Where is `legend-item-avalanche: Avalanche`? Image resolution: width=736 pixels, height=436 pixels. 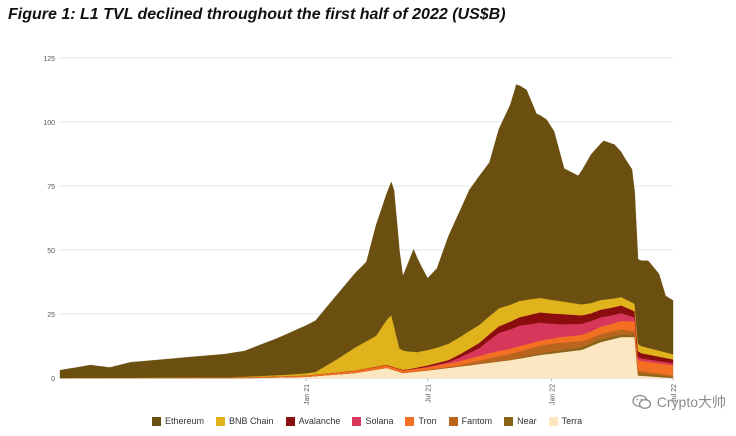 legend-item-avalanche: Avalanche is located at coordinates (313, 421).